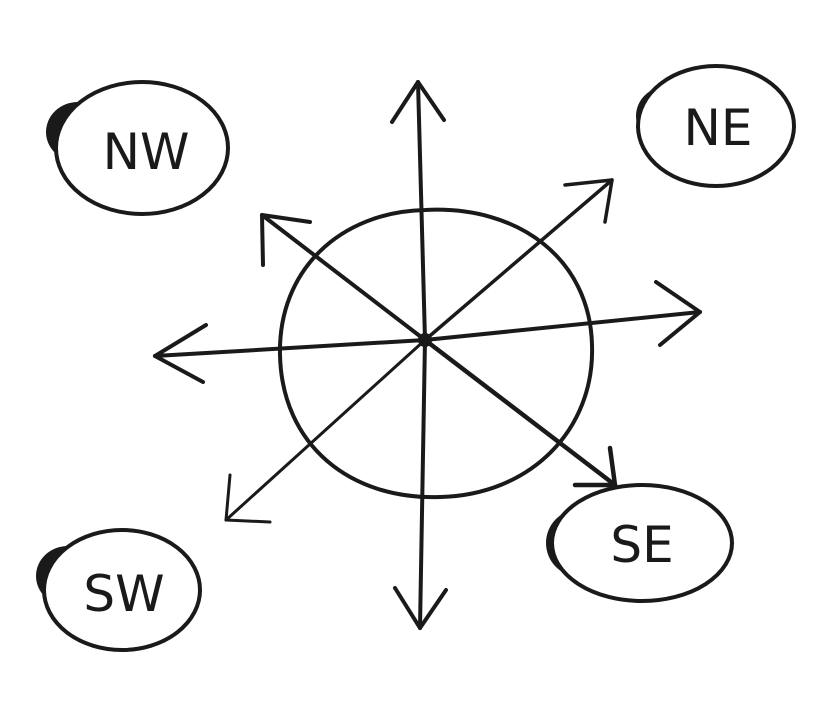 The image size is (830, 720). I want to click on east-arrow, so click(562, 313).